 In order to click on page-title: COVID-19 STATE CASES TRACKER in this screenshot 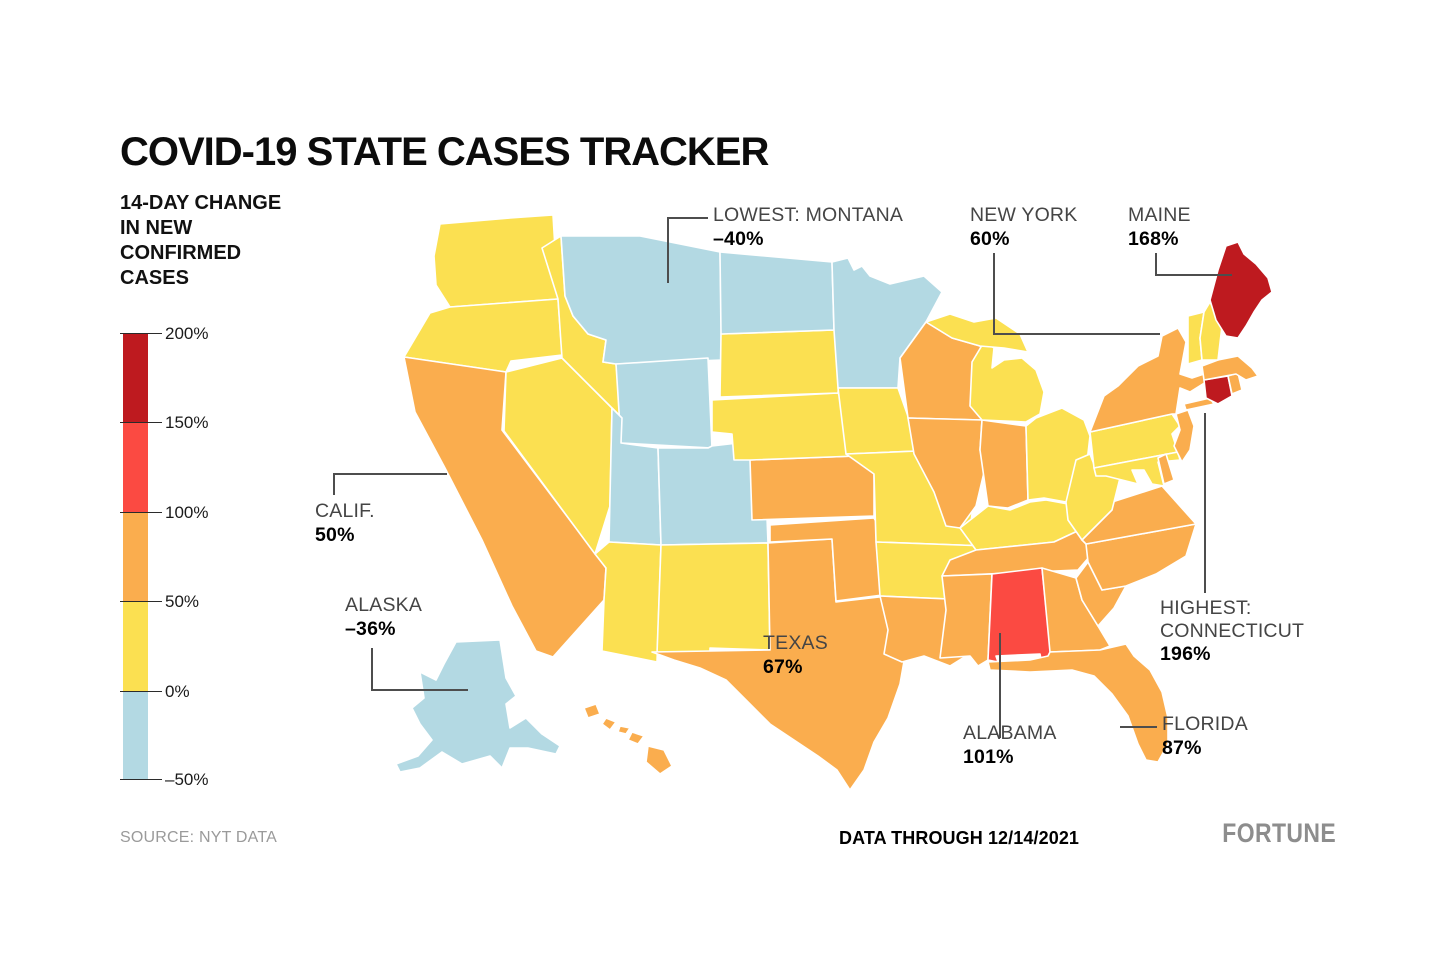, I will do `click(444, 152)`.